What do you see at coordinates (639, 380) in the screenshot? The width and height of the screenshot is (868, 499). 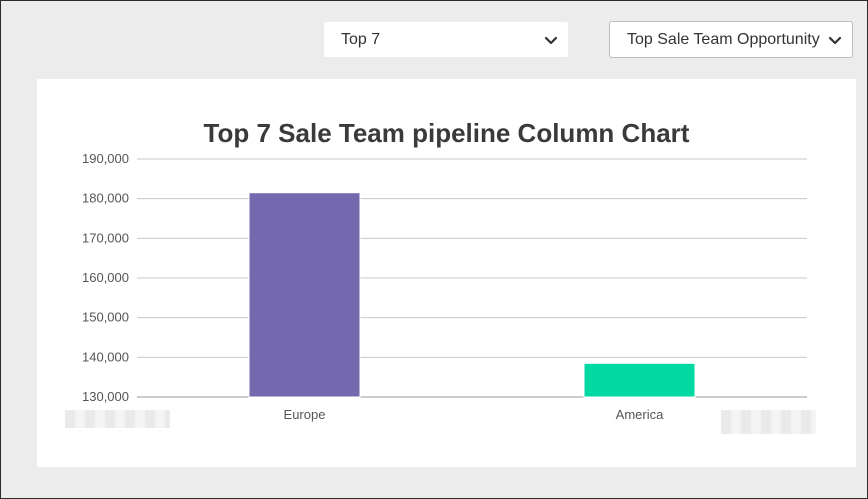 I see `bar-america` at bounding box center [639, 380].